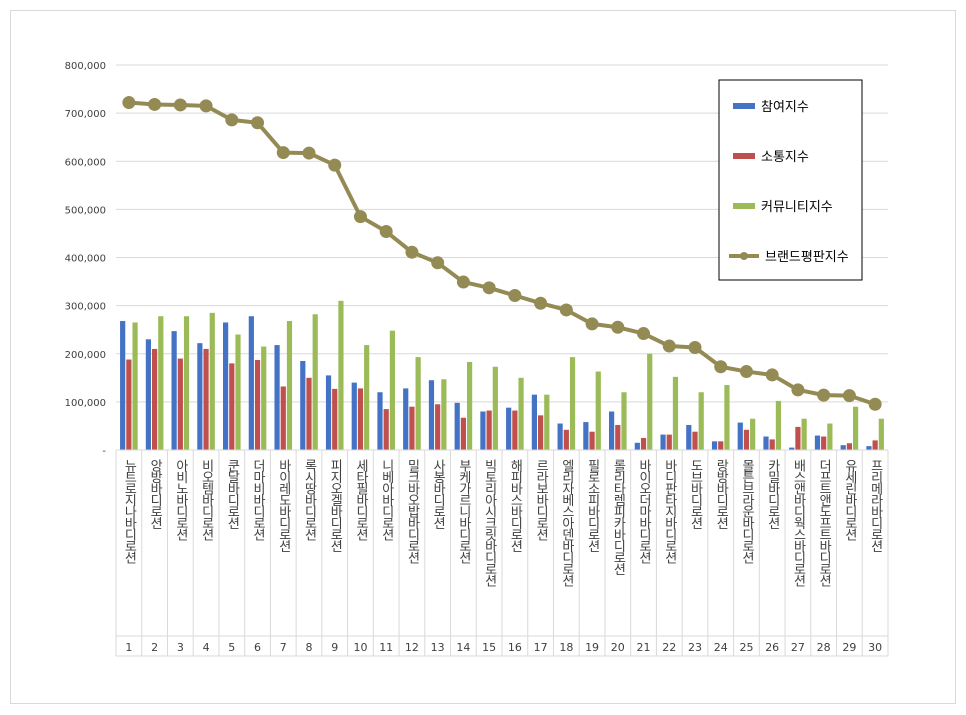 The width and height of the screenshot is (966, 715). What do you see at coordinates (720, 494) in the screenshot?
I see `category-label: 랑방바디로션` at bounding box center [720, 494].